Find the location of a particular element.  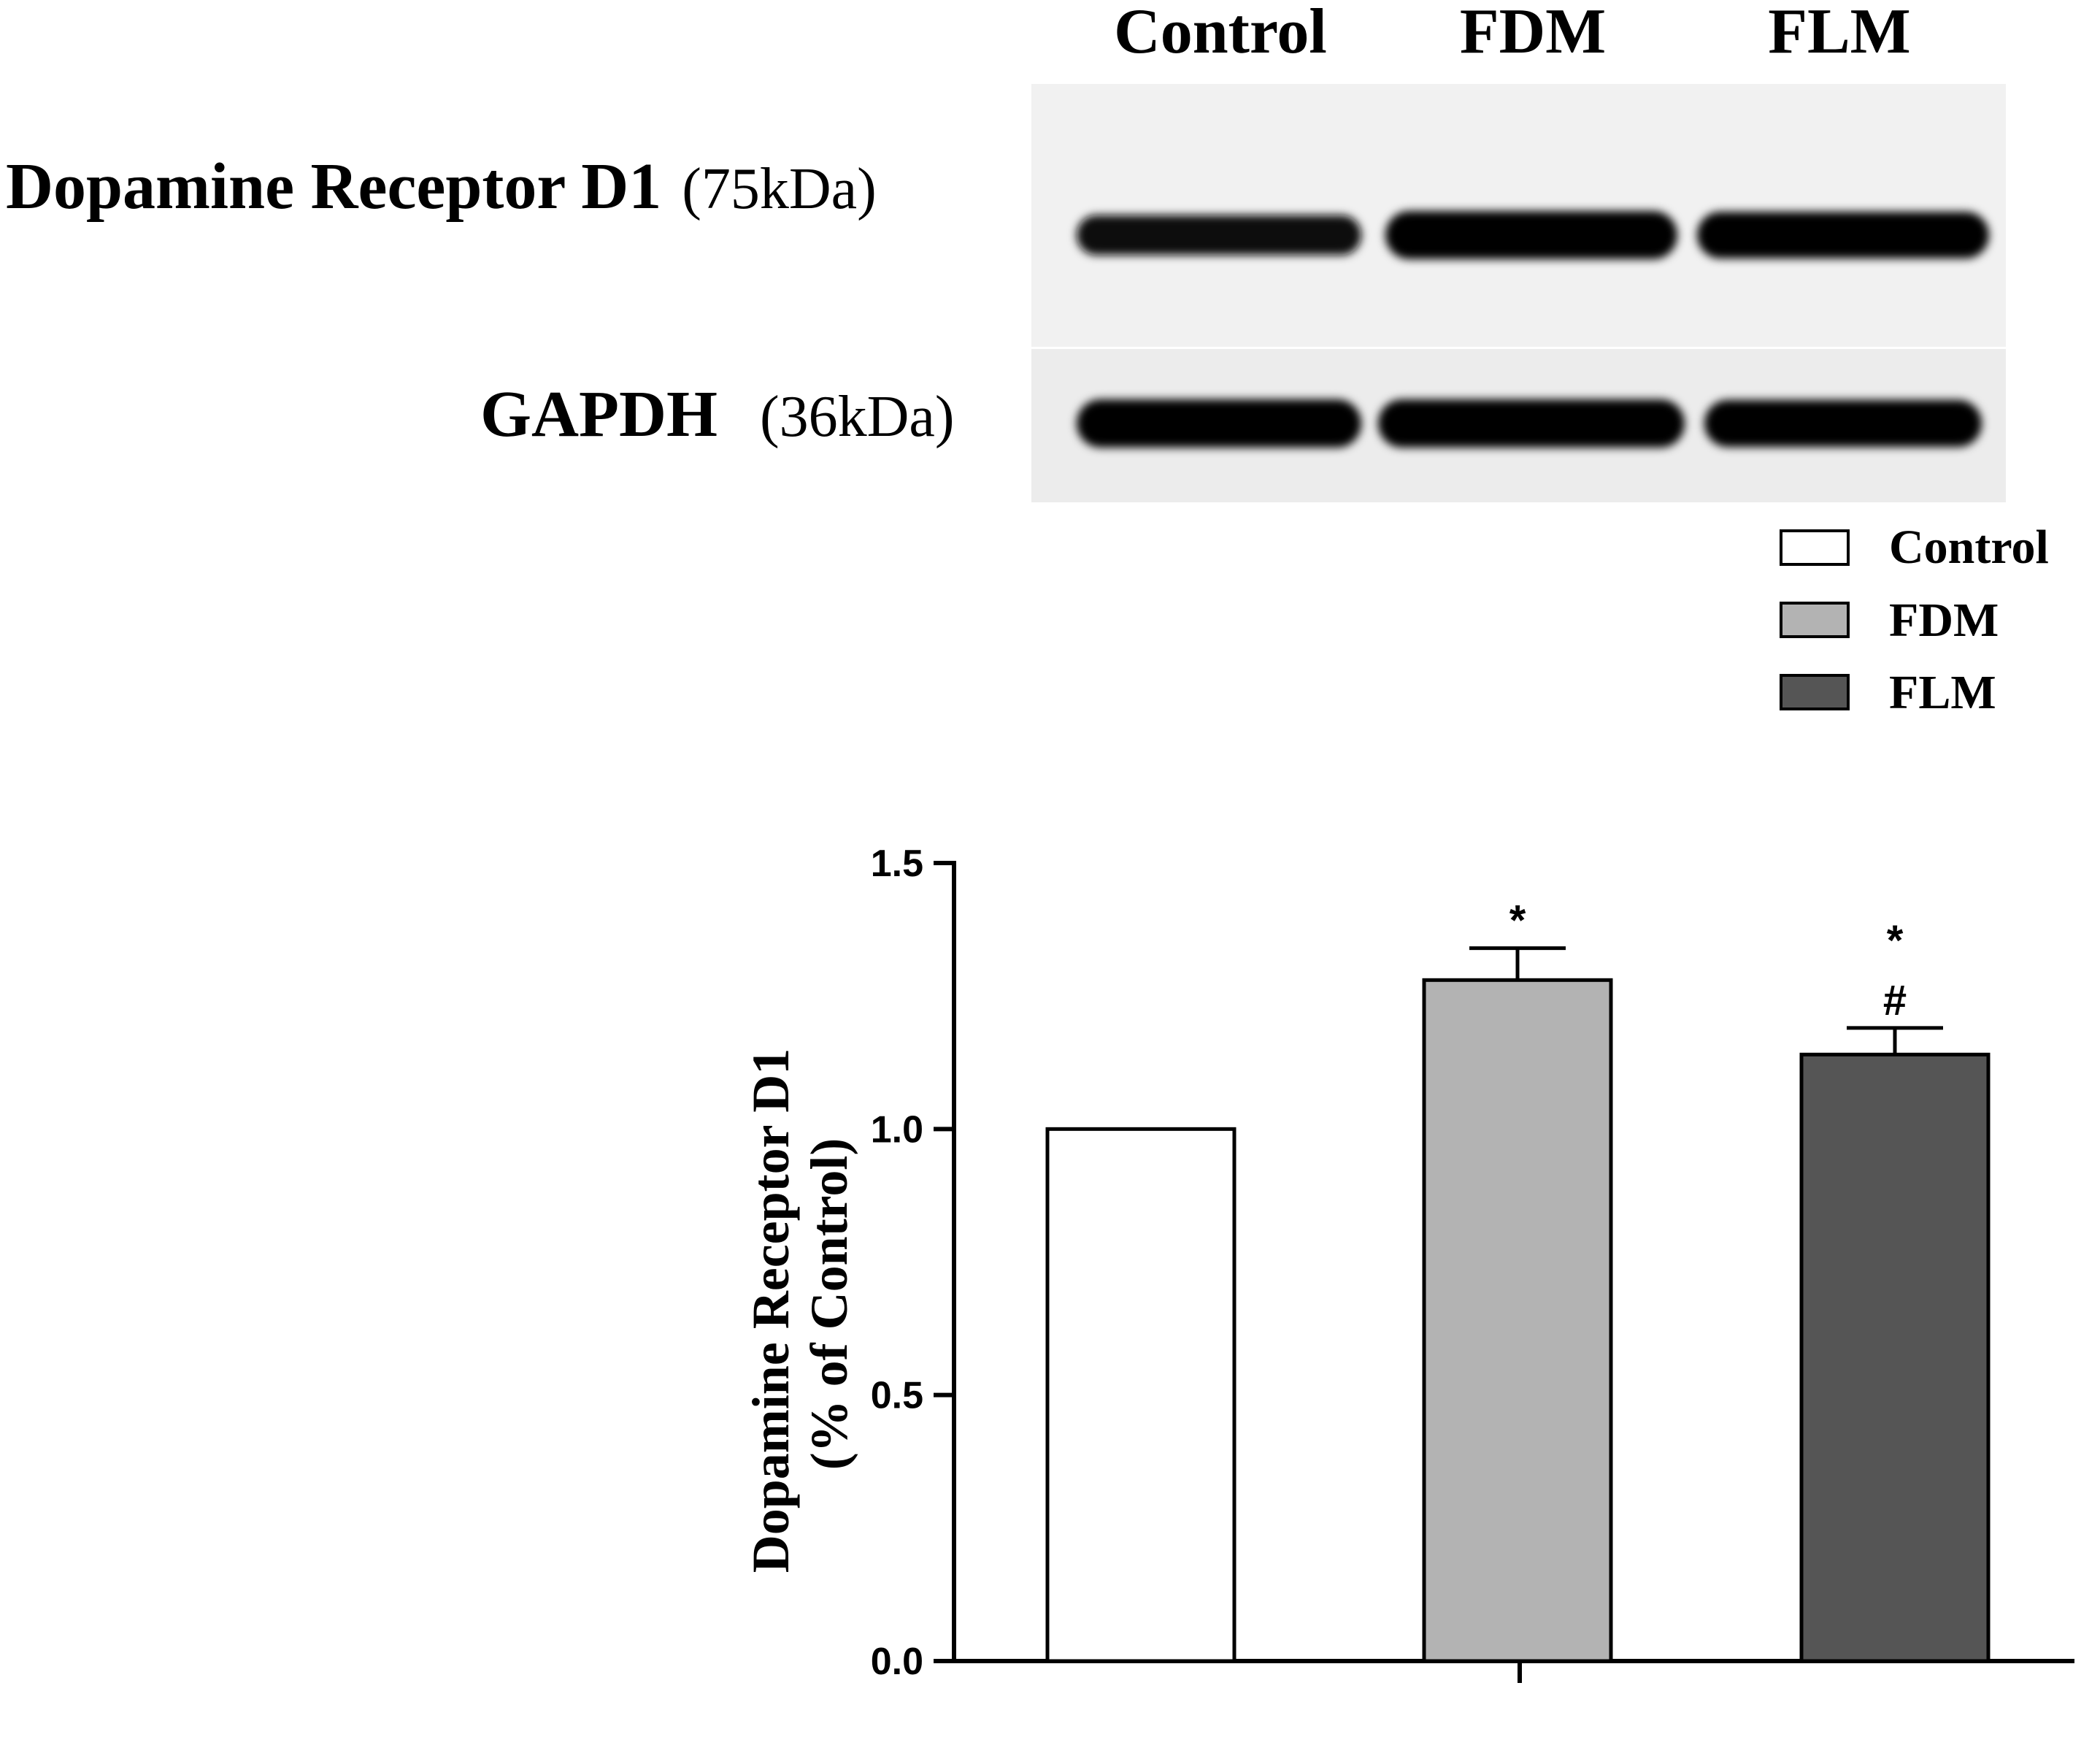

legend: Control FDM FLM is located at coordinates (1915, 620).